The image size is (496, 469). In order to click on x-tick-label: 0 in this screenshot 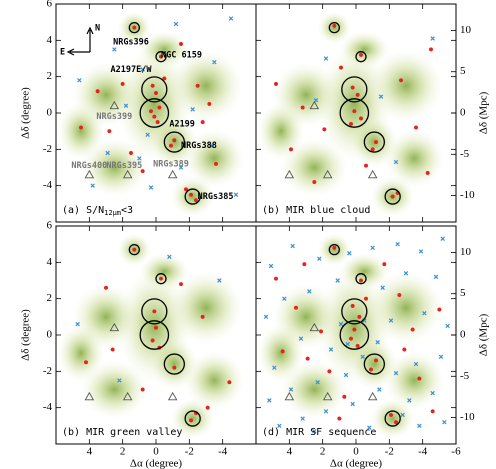, I will do `click(156, 452)`.